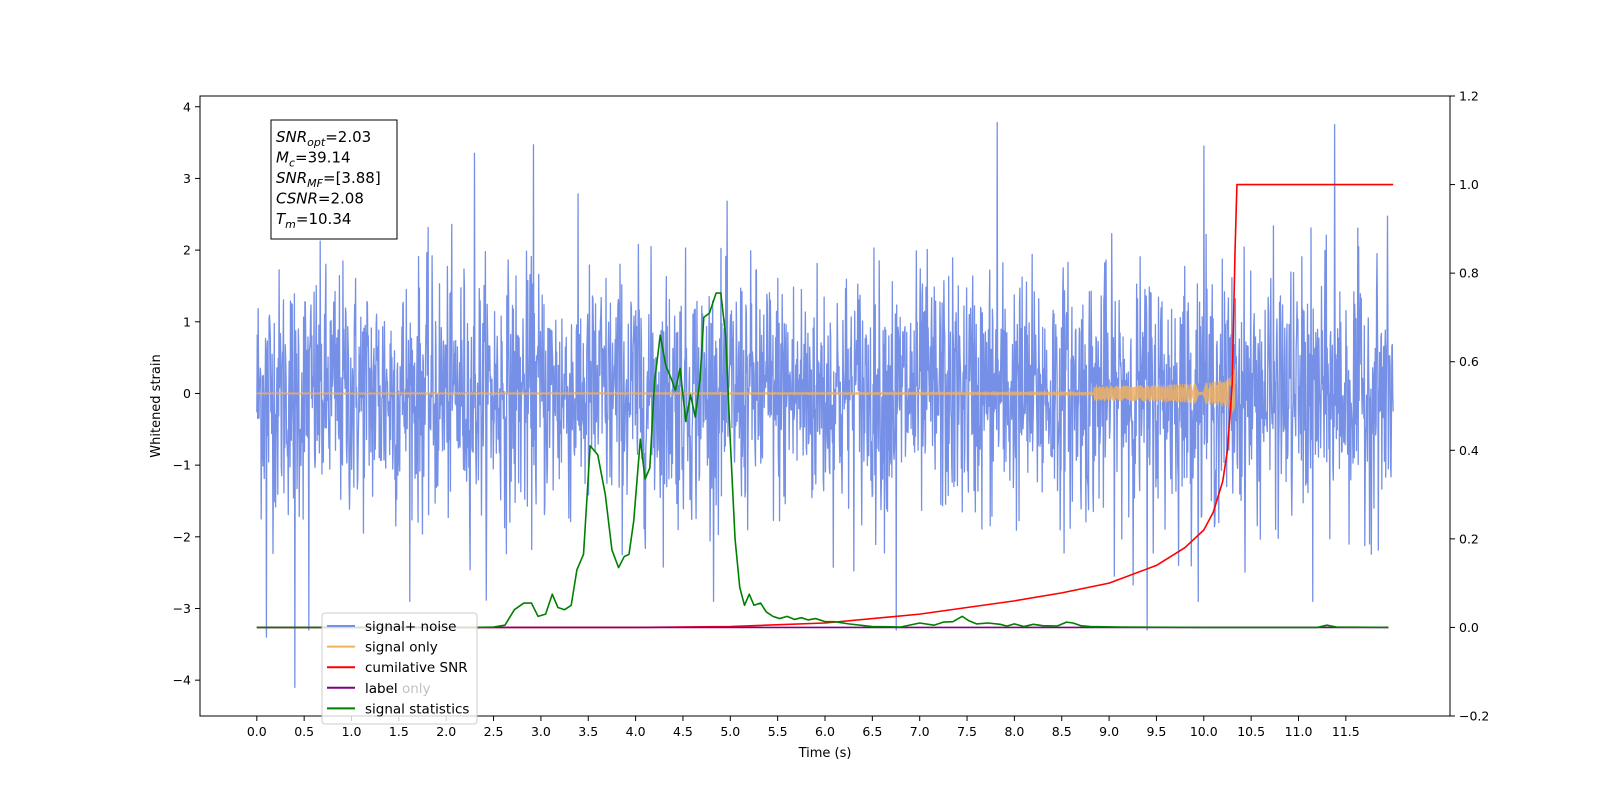 This screenshot has height=800, width=1600. Describe the element at coordinates (304, 731) in the screenshot. I see `x-tick-label: 0.5` at that location.